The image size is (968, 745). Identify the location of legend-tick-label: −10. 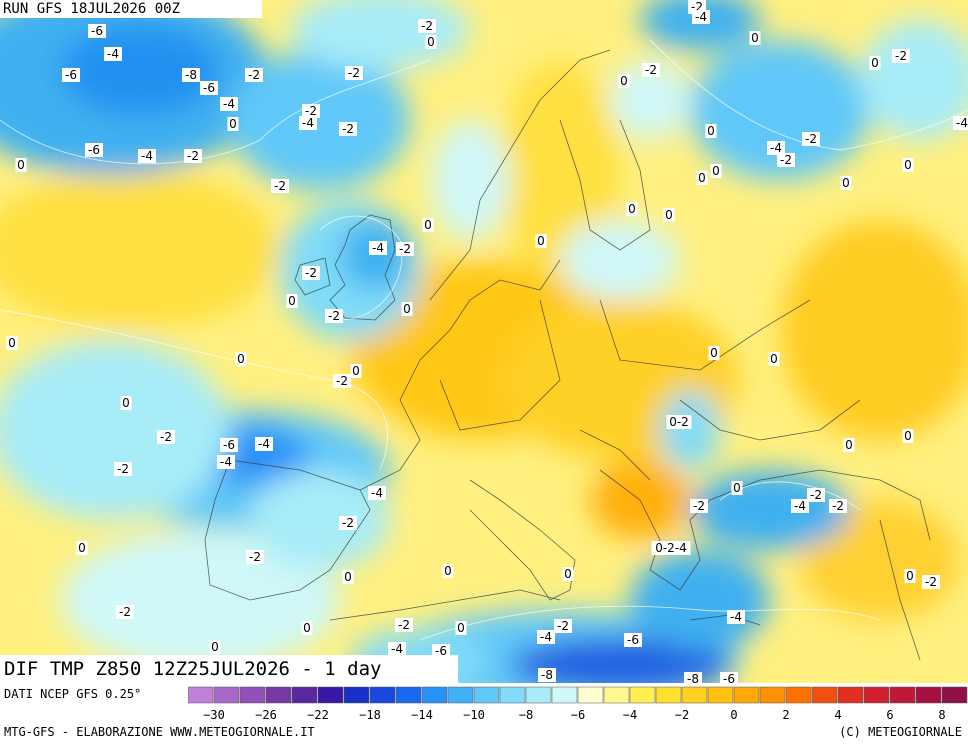
(474, 715).